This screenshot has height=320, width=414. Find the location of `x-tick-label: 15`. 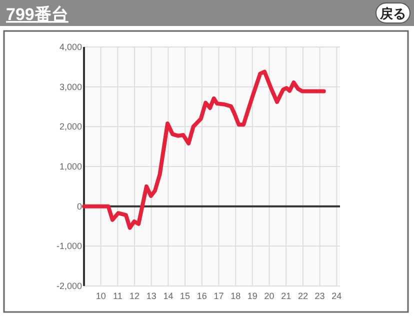

x-tick-label: 15 is located at coordinates (185, 296).